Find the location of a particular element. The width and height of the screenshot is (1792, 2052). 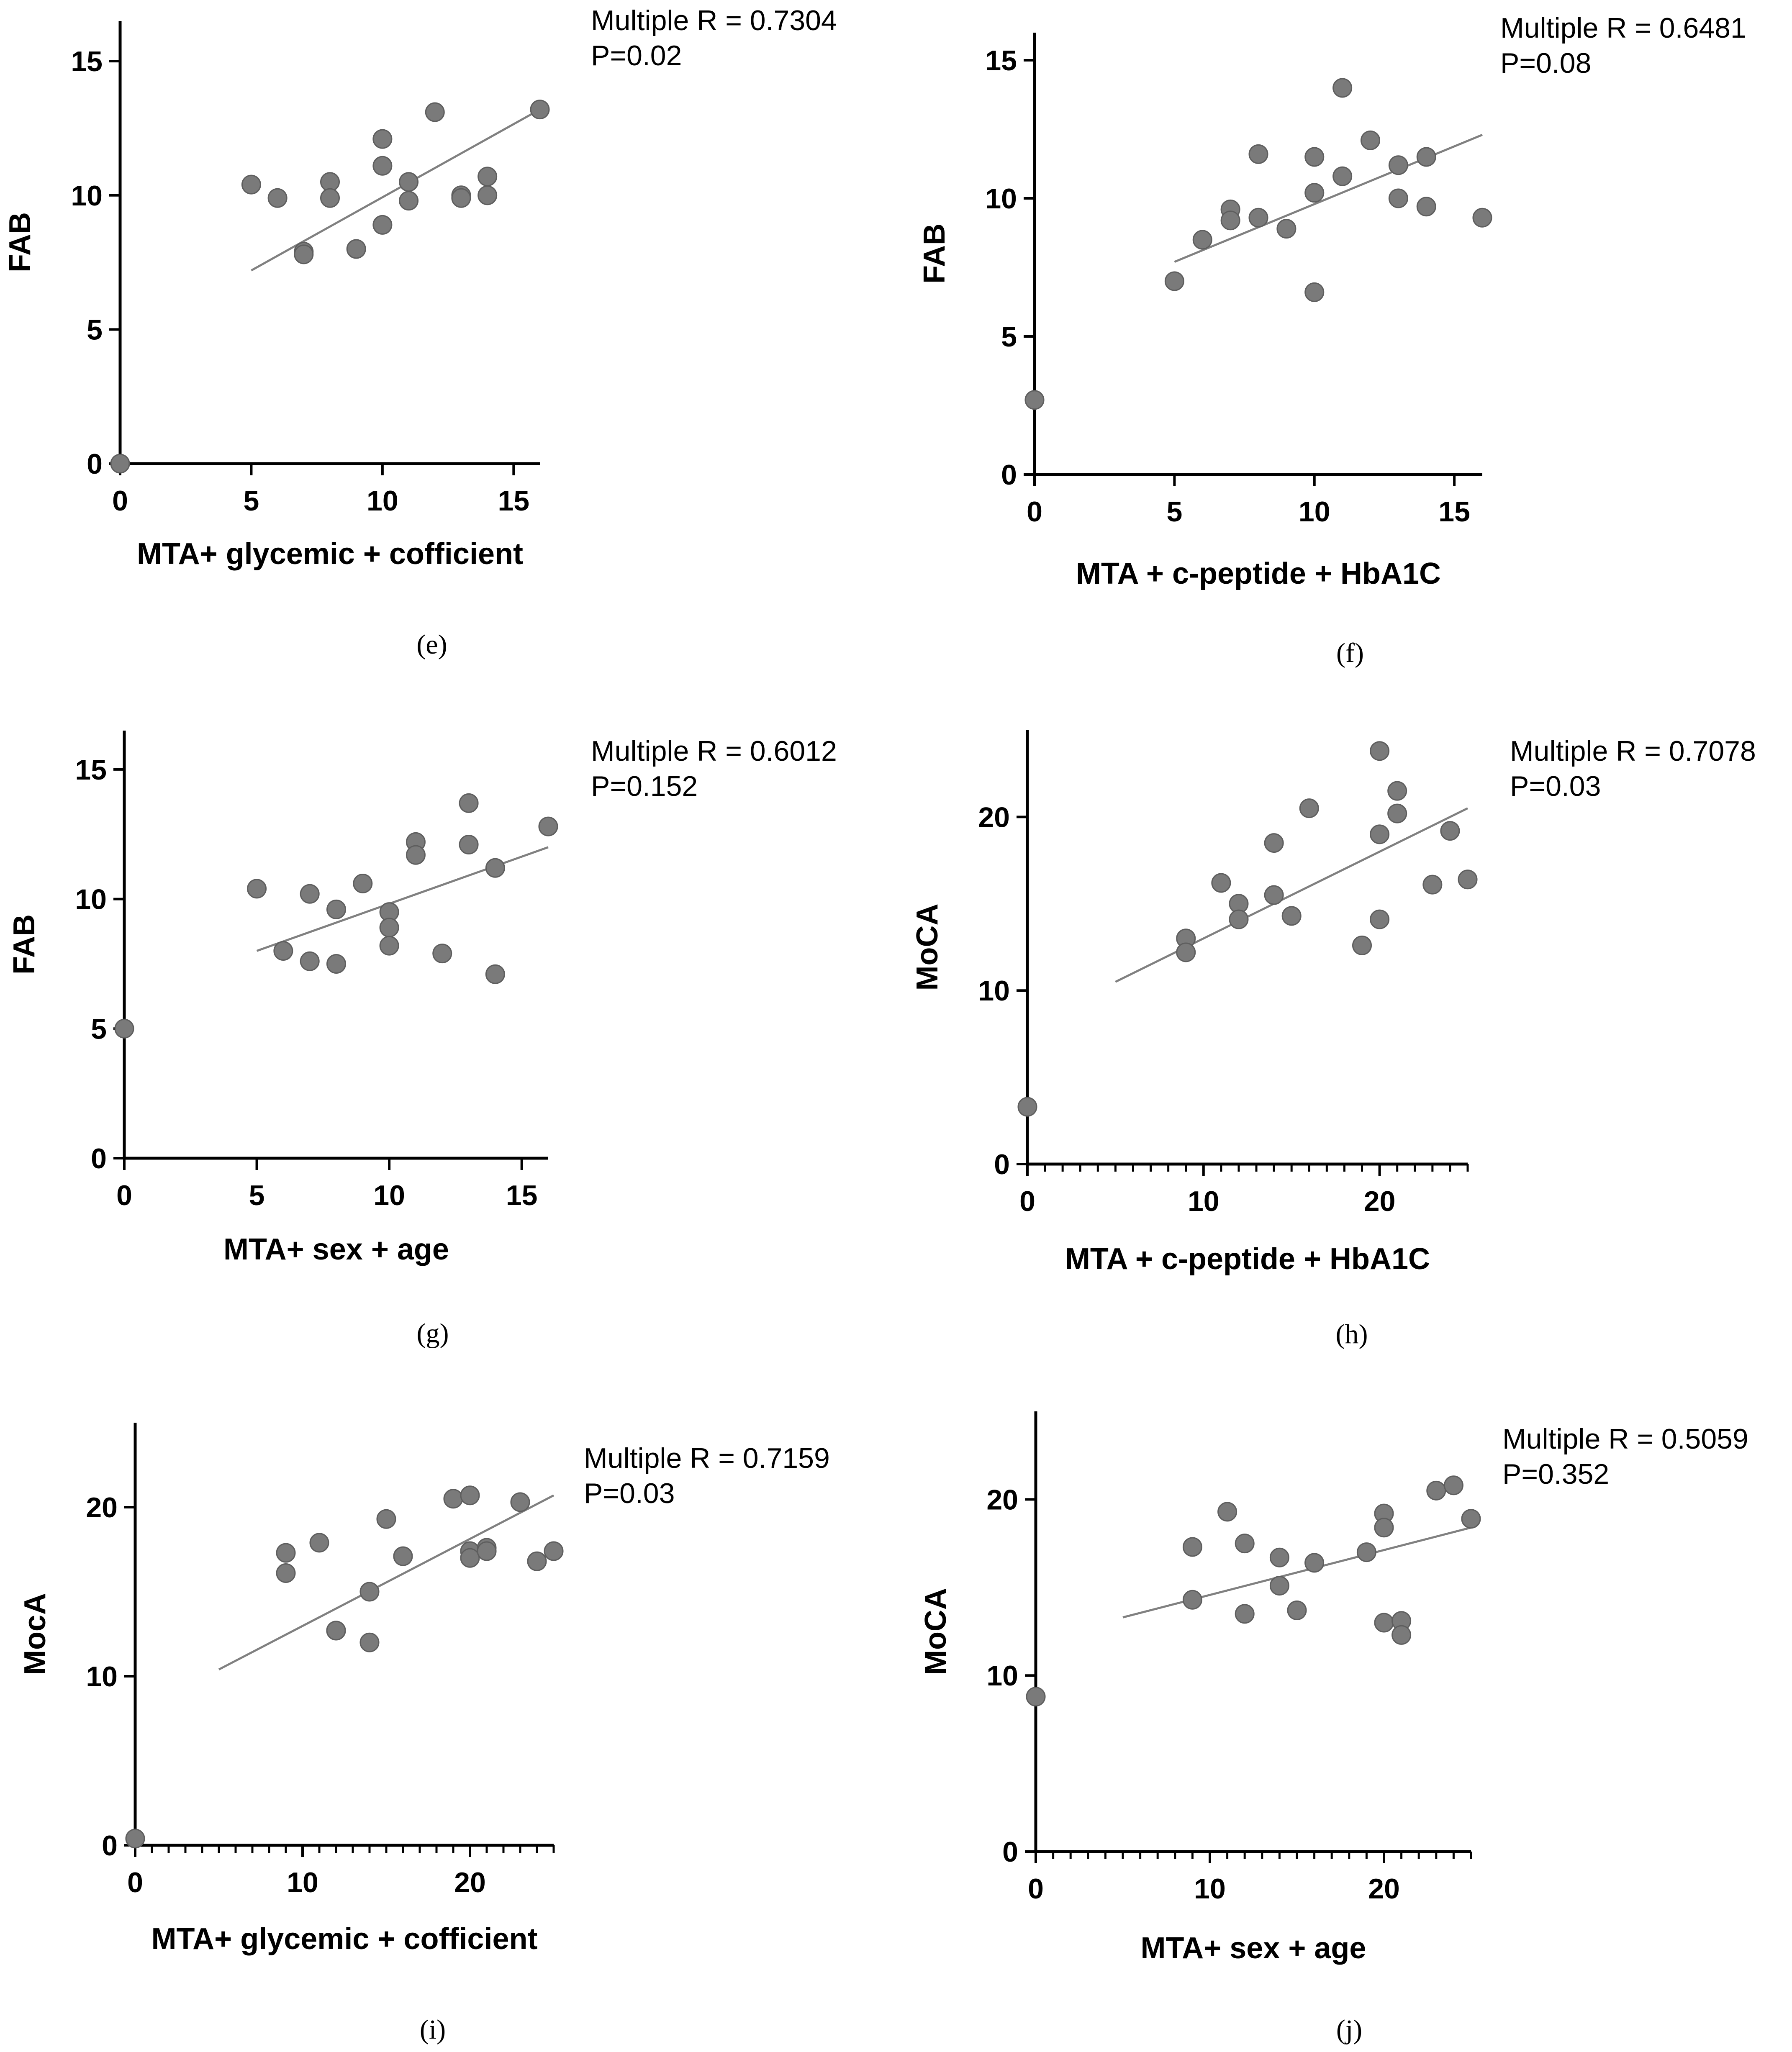

p-value-annotation: P=0.08 is located at coordinates (1545, 63).